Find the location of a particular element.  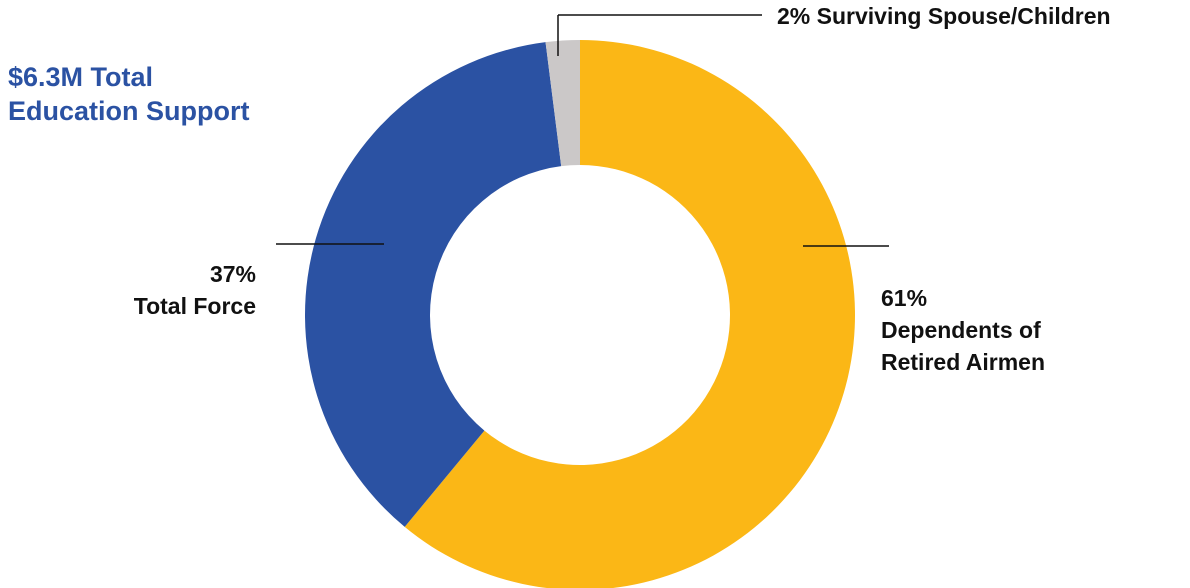

label-surviving-percent: 2% is located at coordinates (794, 16).